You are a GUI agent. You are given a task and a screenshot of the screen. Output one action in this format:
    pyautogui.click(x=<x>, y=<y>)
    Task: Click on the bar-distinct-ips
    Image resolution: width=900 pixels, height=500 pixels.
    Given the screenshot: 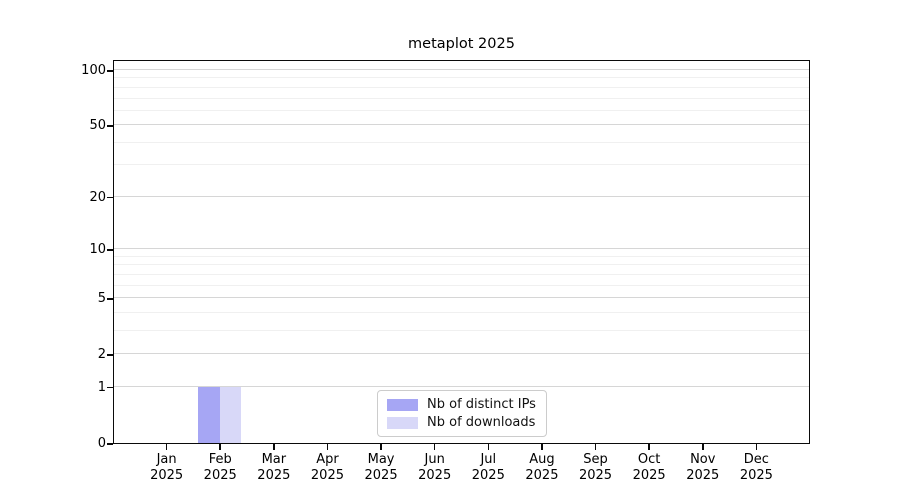 What is the action you would take?
    pyautogui.click(x=209, y=414)
    